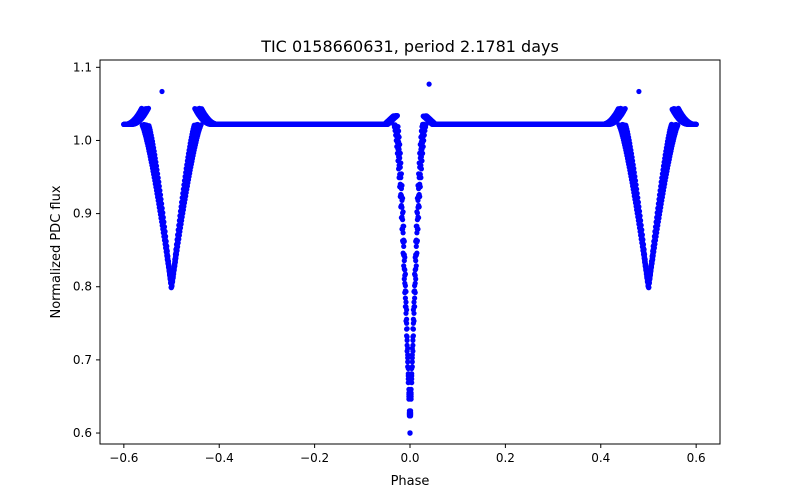 The image size is (800, 500). I want to click on chart-title: TIC 0158660631, period 2.1781 days, so click(409, 46).